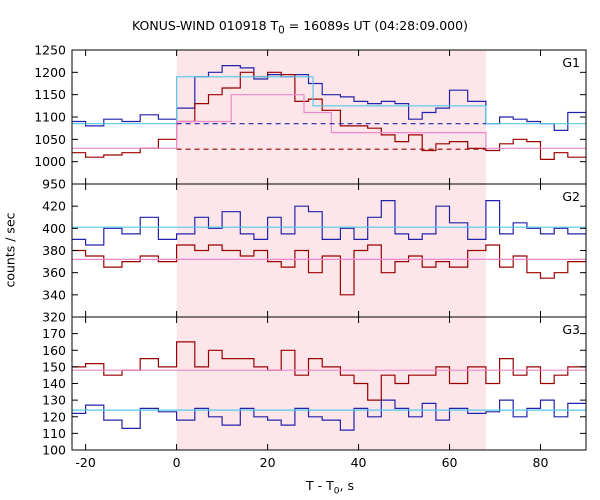 This screenshot has width=600, height=500. I want to click on g1-ytick-label: 1250, so click(50, 50).